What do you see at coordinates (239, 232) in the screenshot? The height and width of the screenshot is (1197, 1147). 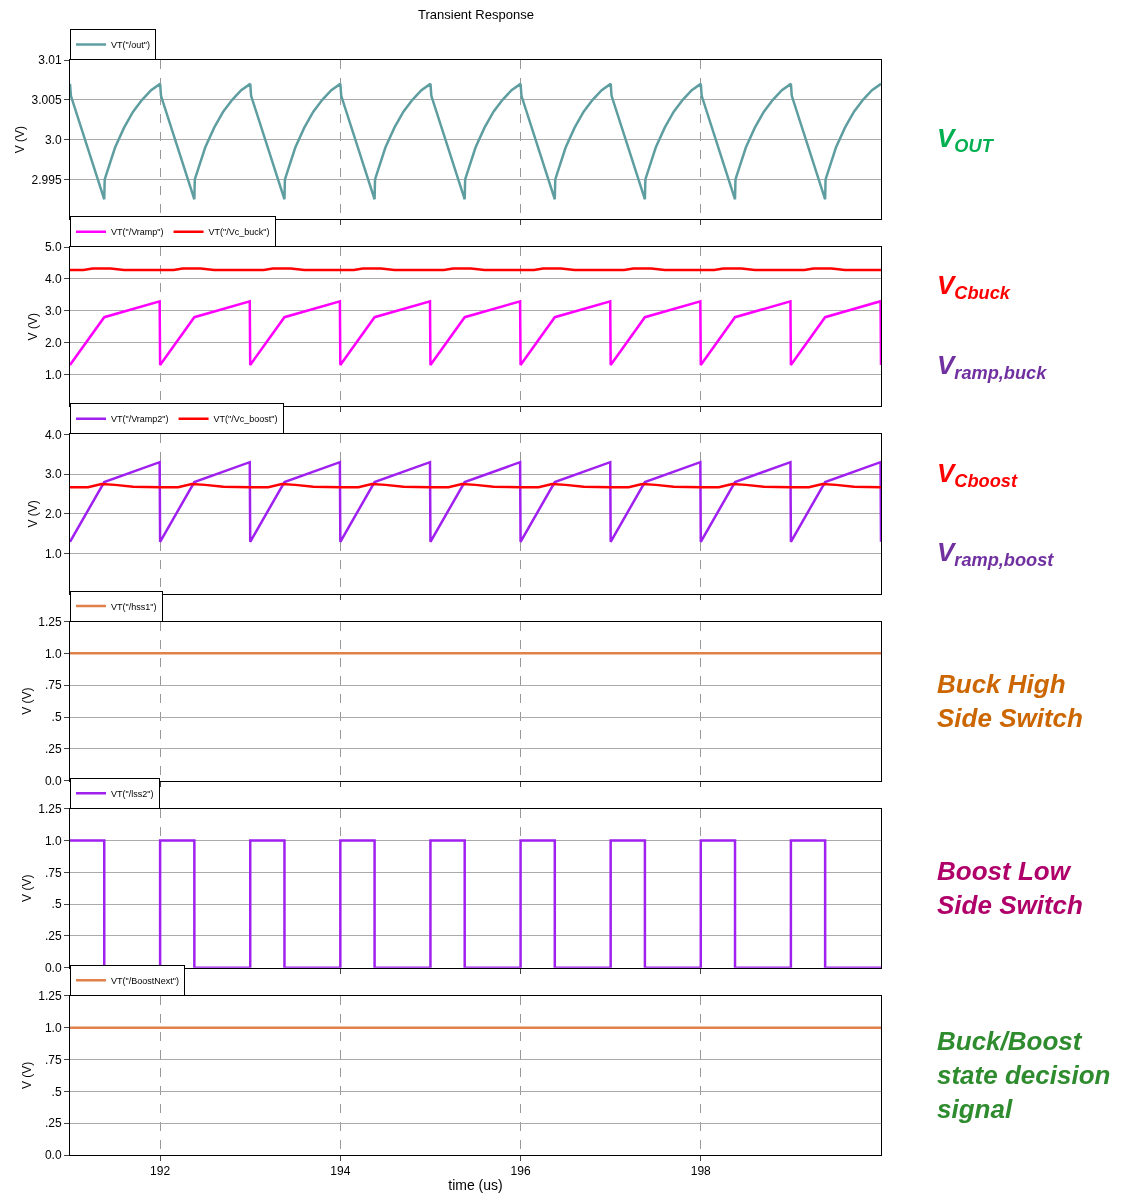 I see `legend-label: VT("/Vc_buck")` at bounding box center [239, 232].